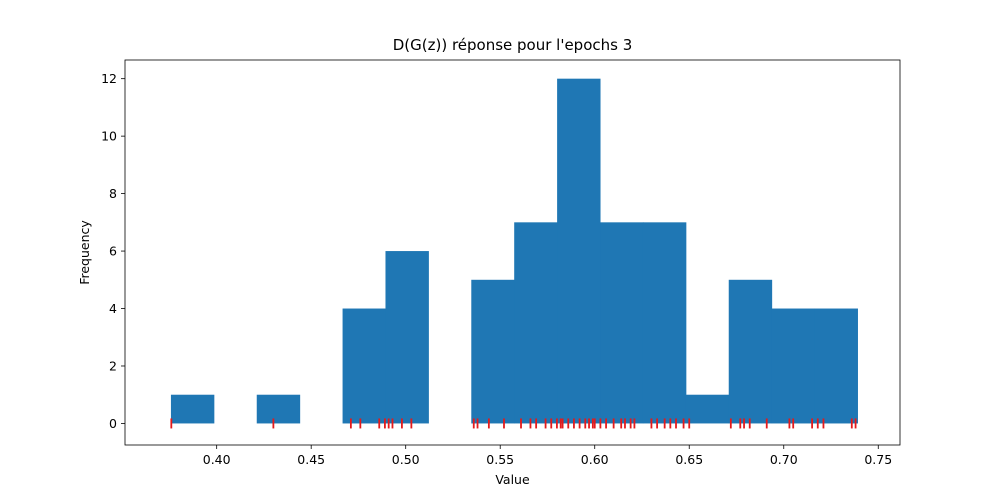 The width and height of the screenshot is (1000, 500). I want to click on chart-title: D(G(z)) réponse pour l'epochs 3, so click(513, 45).